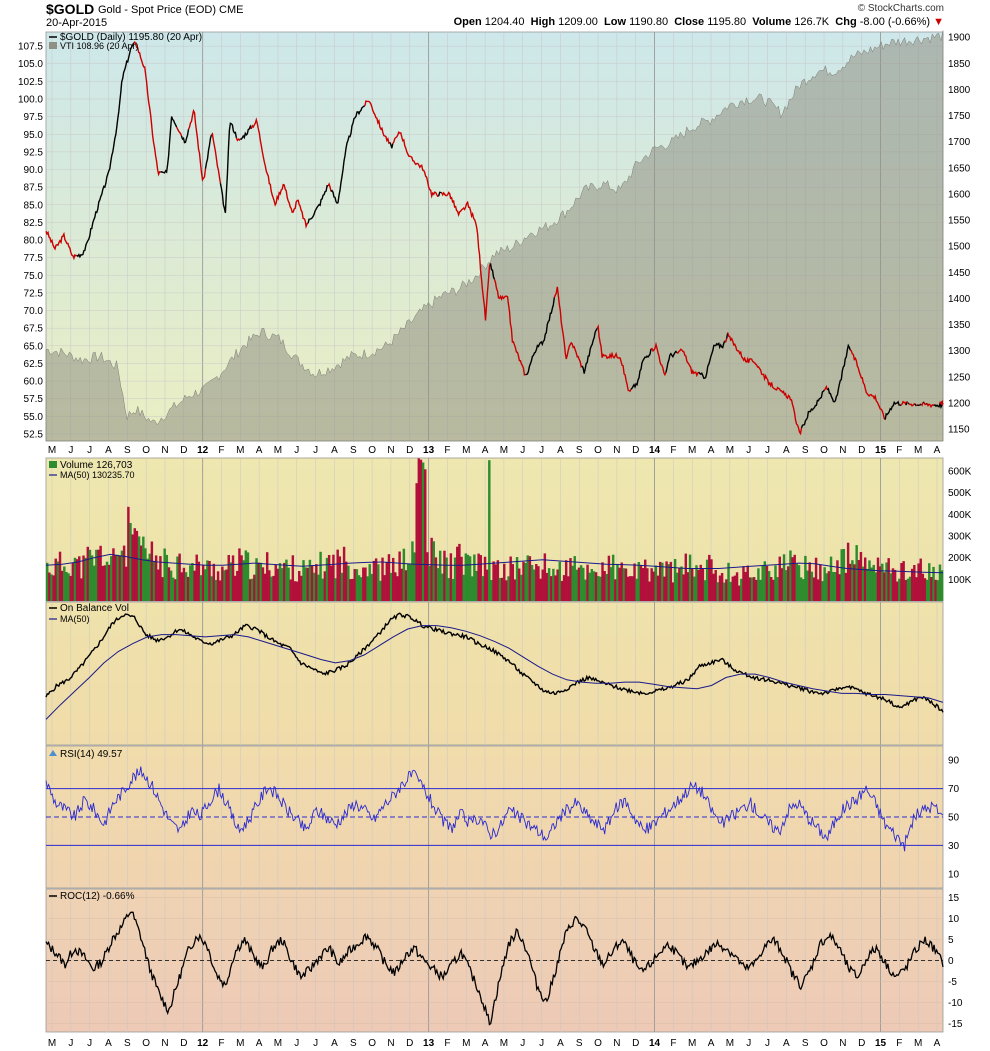 The image size is (990, 1051). What do you see at coordinates (34, 311) in the screenshot?
I see `left-axis-tick-label: 70.0` at bounding box center [34, 311].